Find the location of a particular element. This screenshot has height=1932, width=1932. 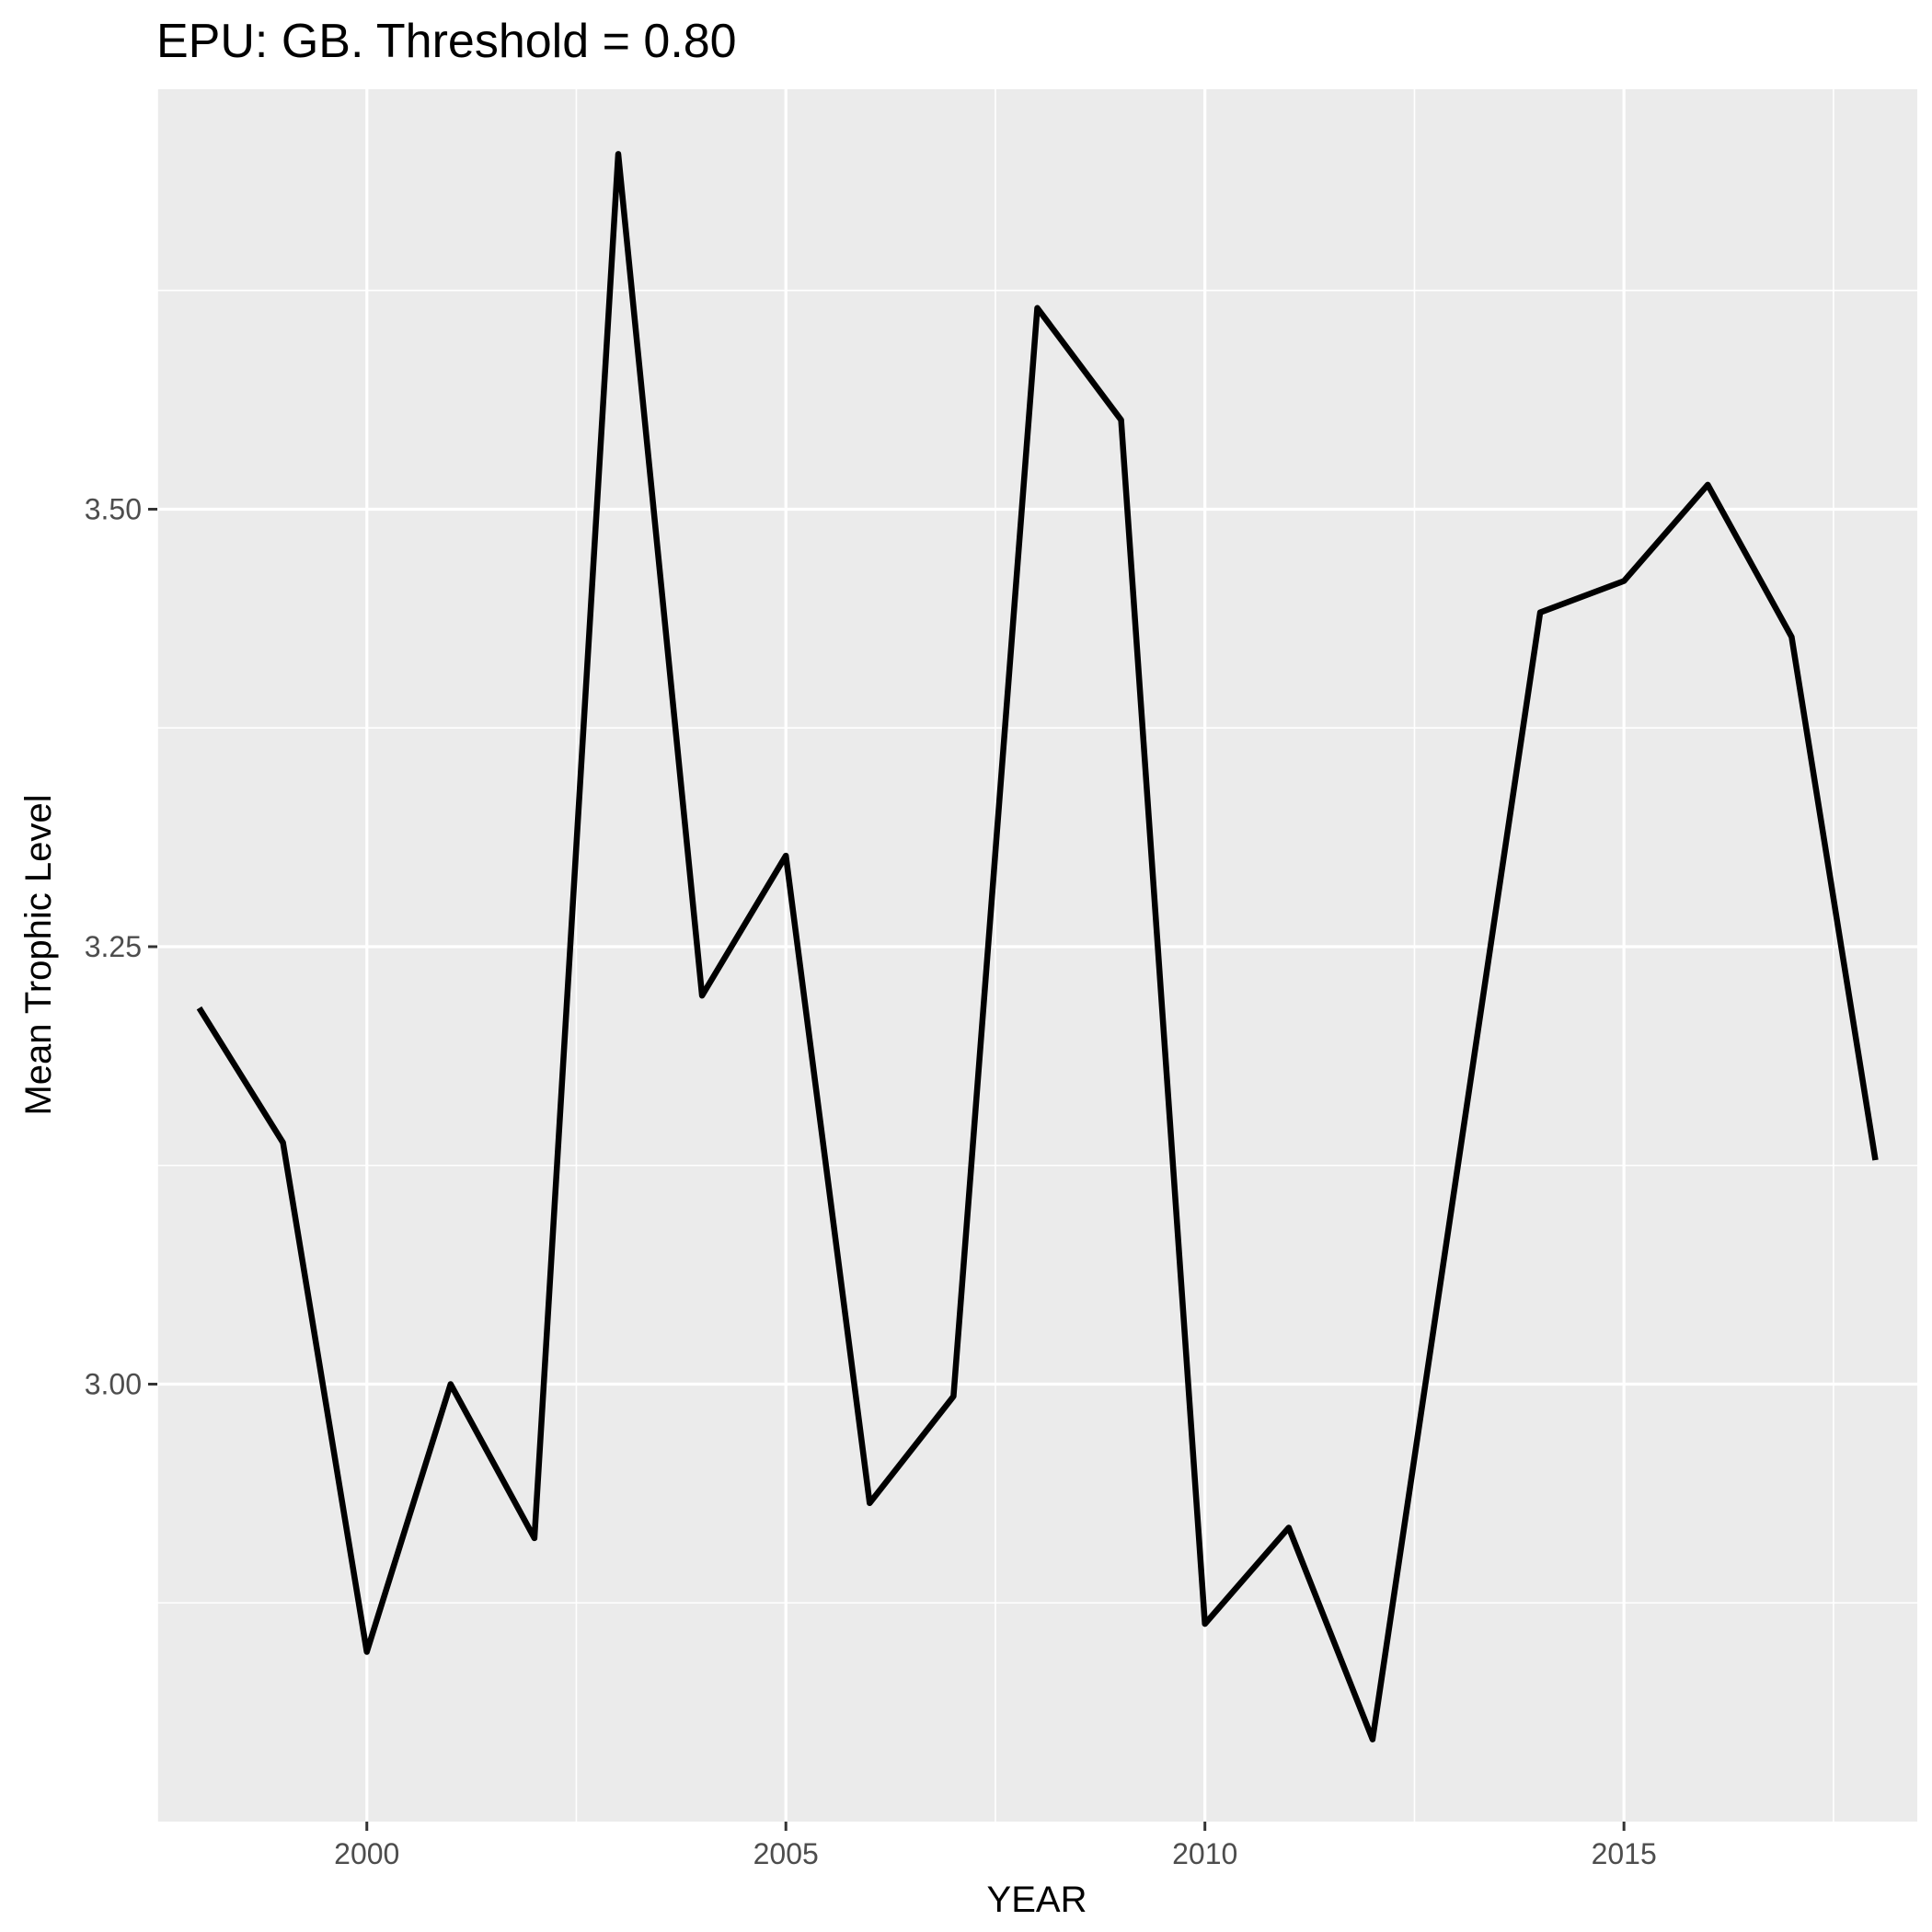

x-tick-label: 2005 is located at coordinates (786, 1853).